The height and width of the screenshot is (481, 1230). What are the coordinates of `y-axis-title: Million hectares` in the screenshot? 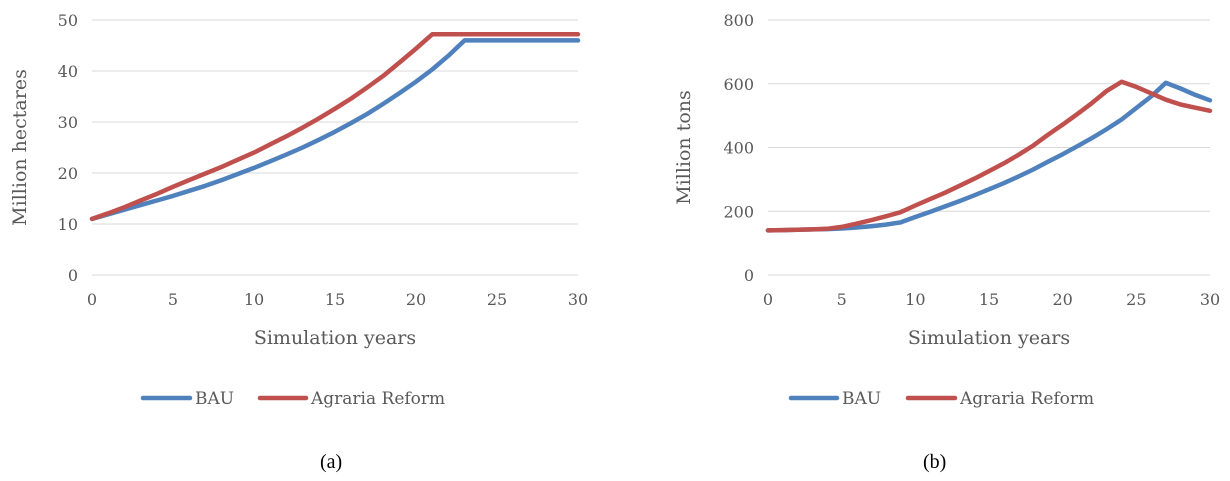 It's located at (20, 147).